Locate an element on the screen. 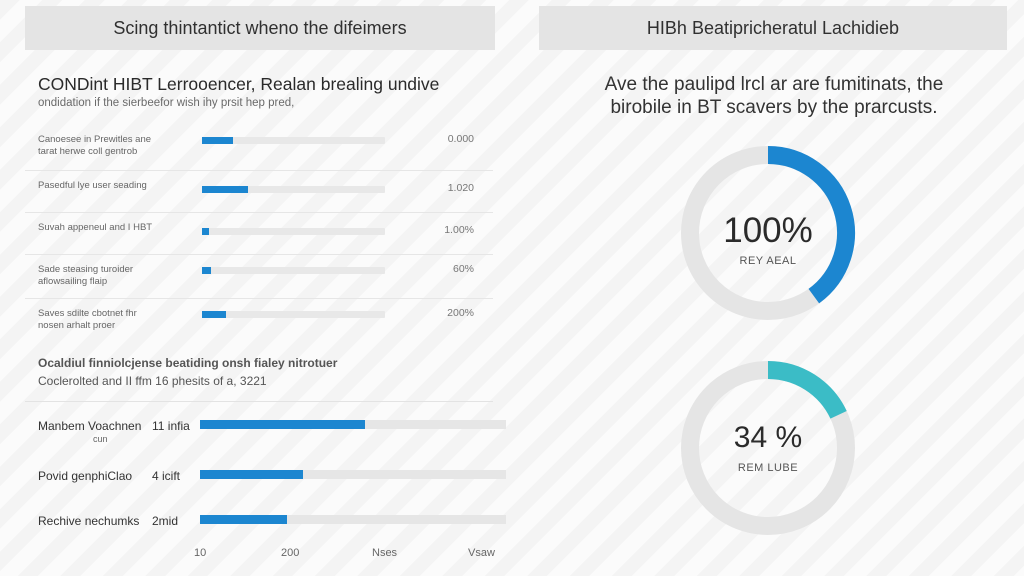 This screenshot has height=576, width=1024. bar-value-label: 1.020 is located at coordinates (460, 188).